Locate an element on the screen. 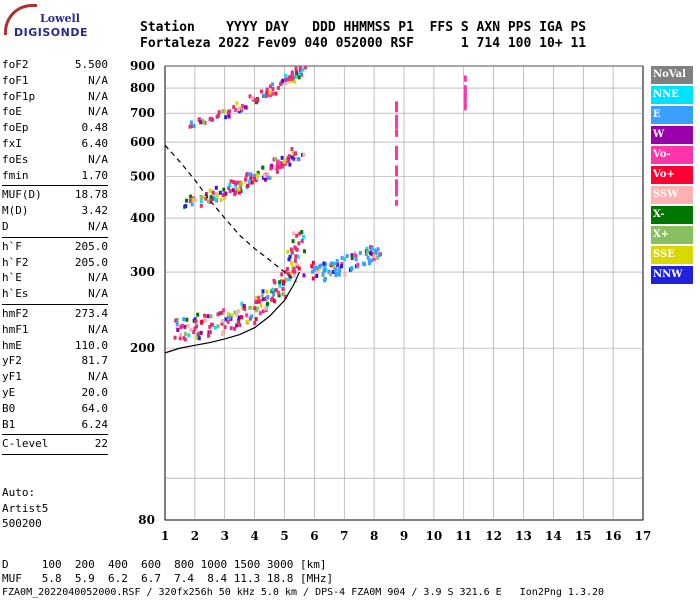 Image resolution: width=700 pixels, height=600 pixels. param-row: foE N/A is located at coordinates (55, 112).